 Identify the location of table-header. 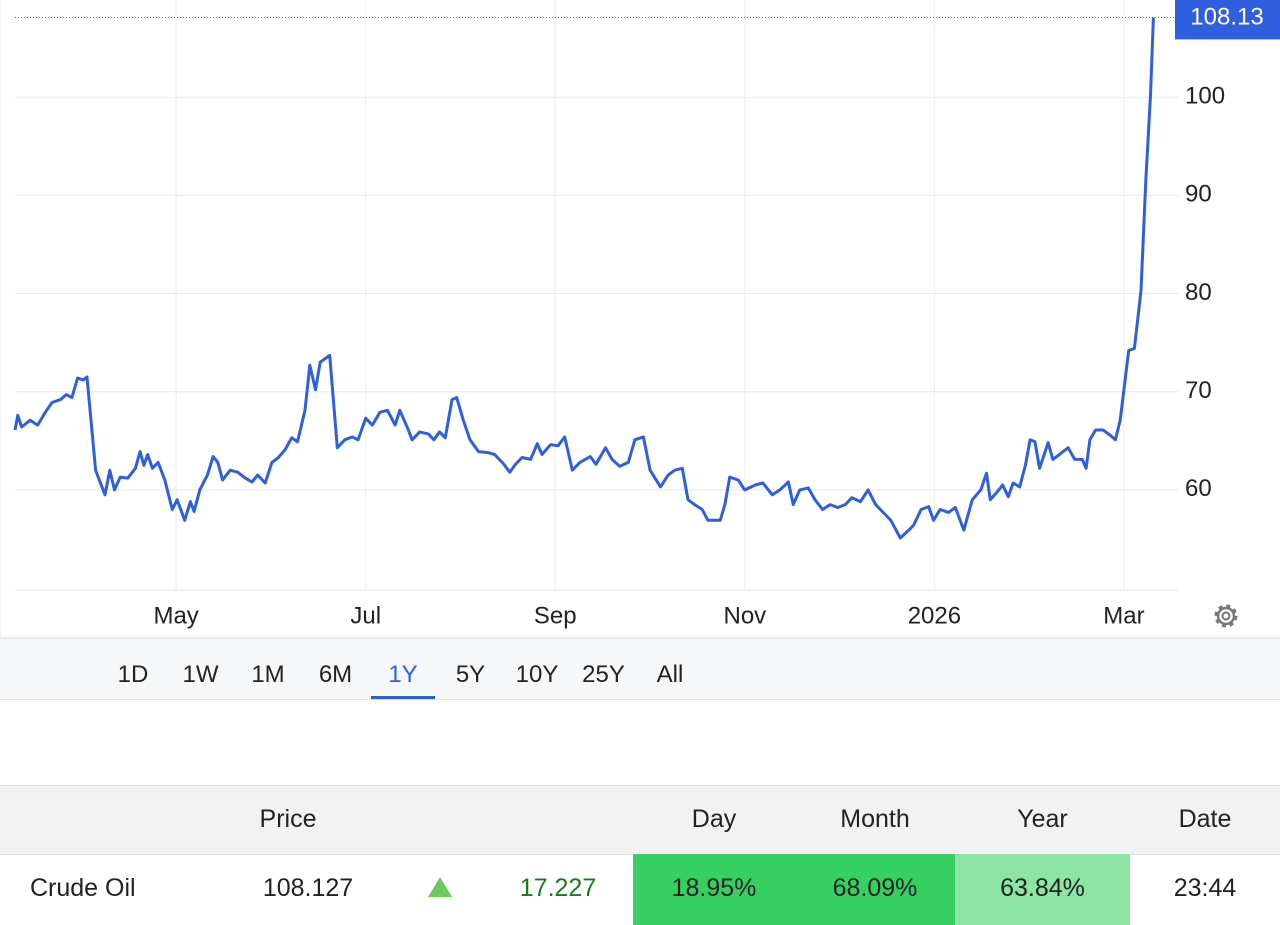
(640, 820).